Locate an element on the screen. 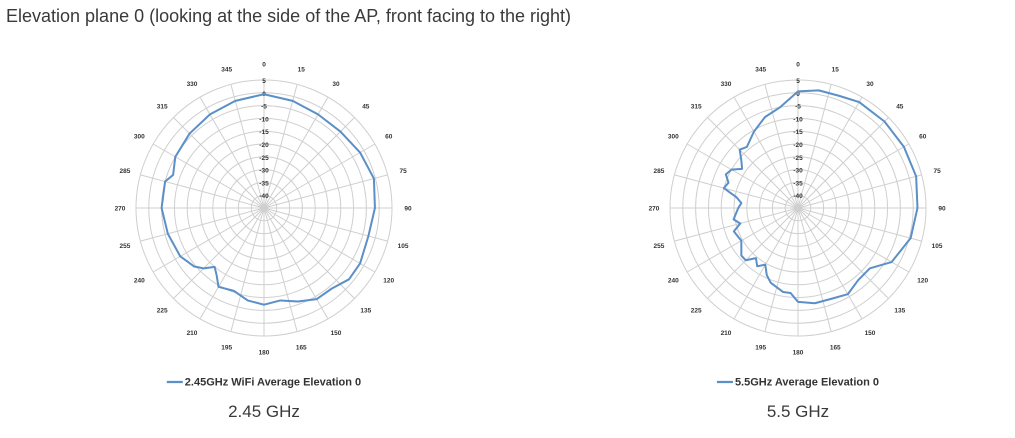 The height and width of the screenshot is (438, 1015). angle-tick-label: 120 is located at coordinates (922, 281).